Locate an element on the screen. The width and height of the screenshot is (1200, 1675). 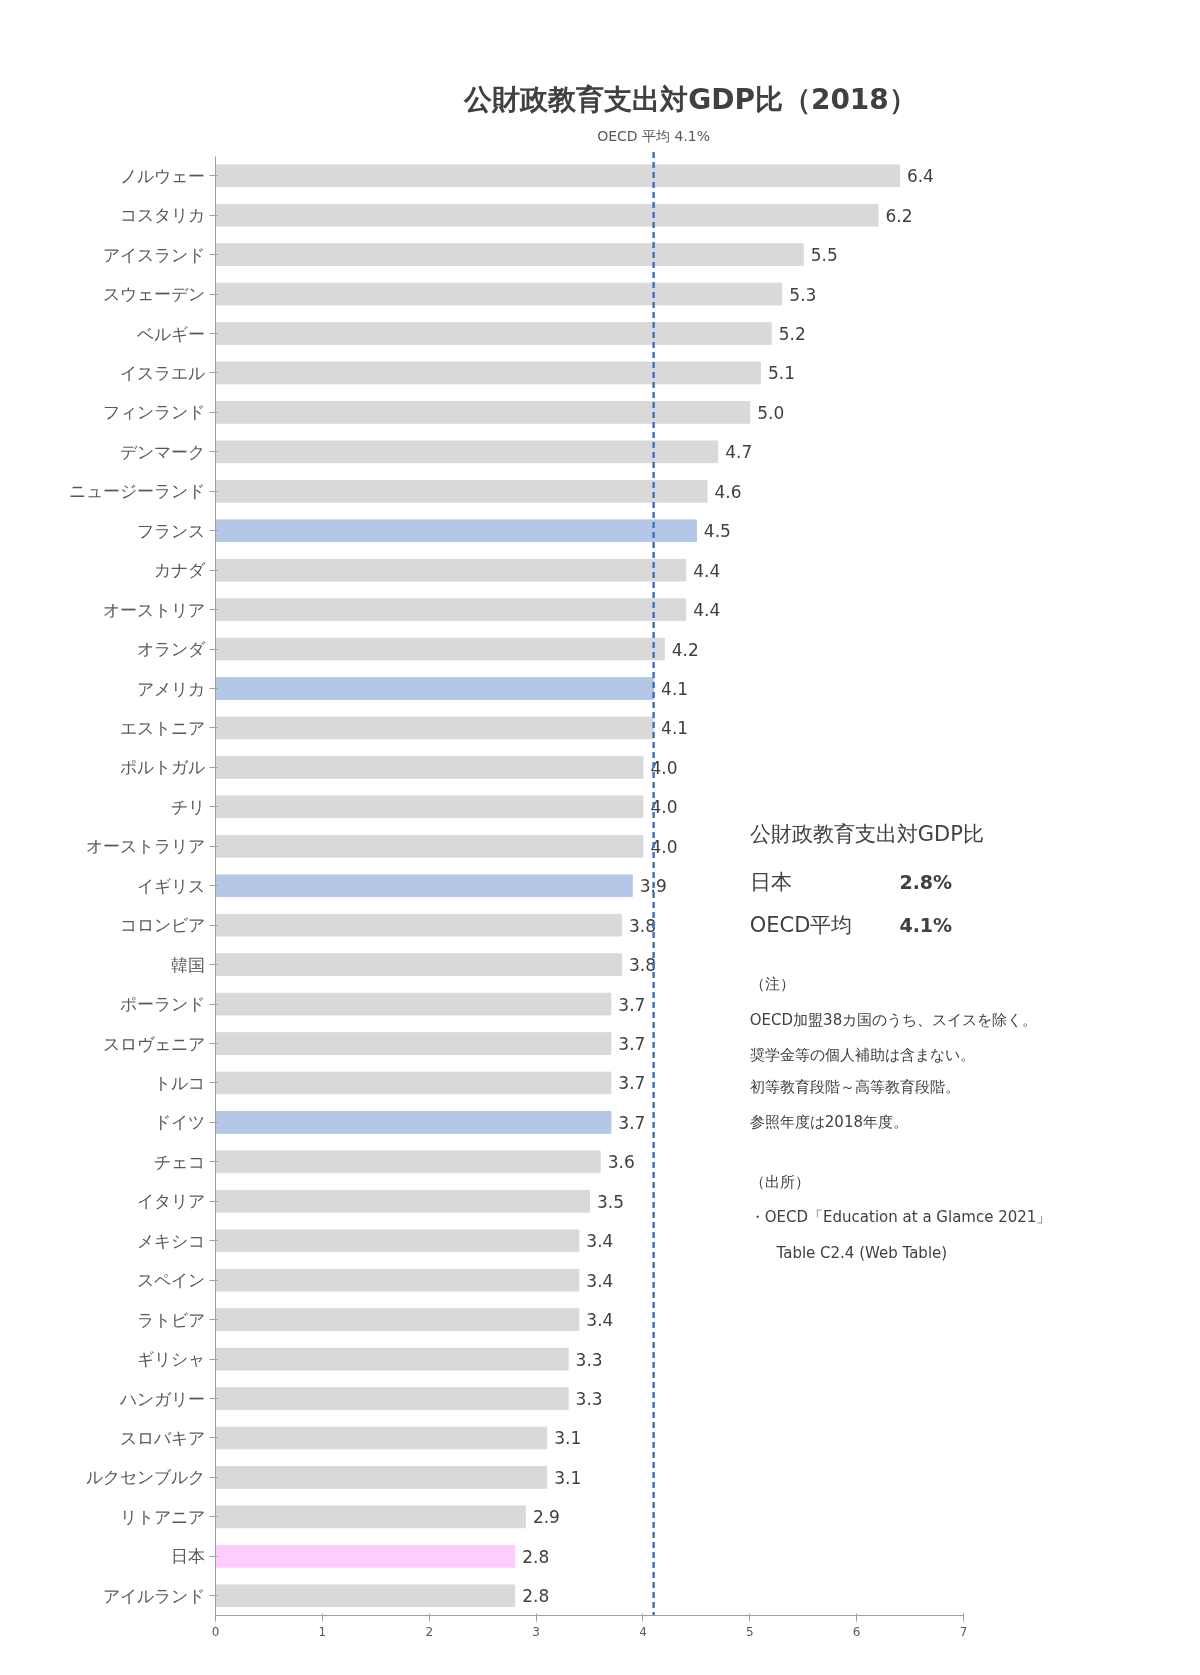
y-tick-label: デンマーク is located at coordinates (162, 451).